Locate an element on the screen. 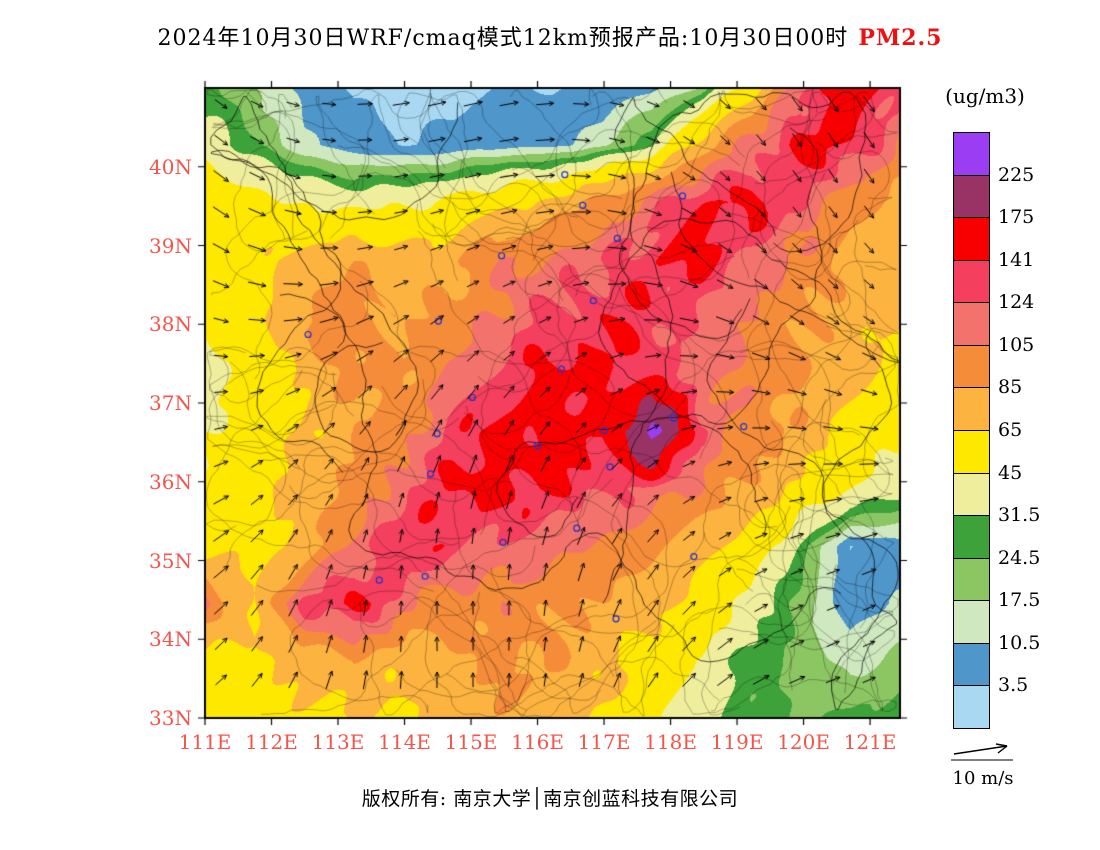 The width and height of the screenshot is (1100, 850). x-tick-label: 112E is located at coordinates (271, 742).